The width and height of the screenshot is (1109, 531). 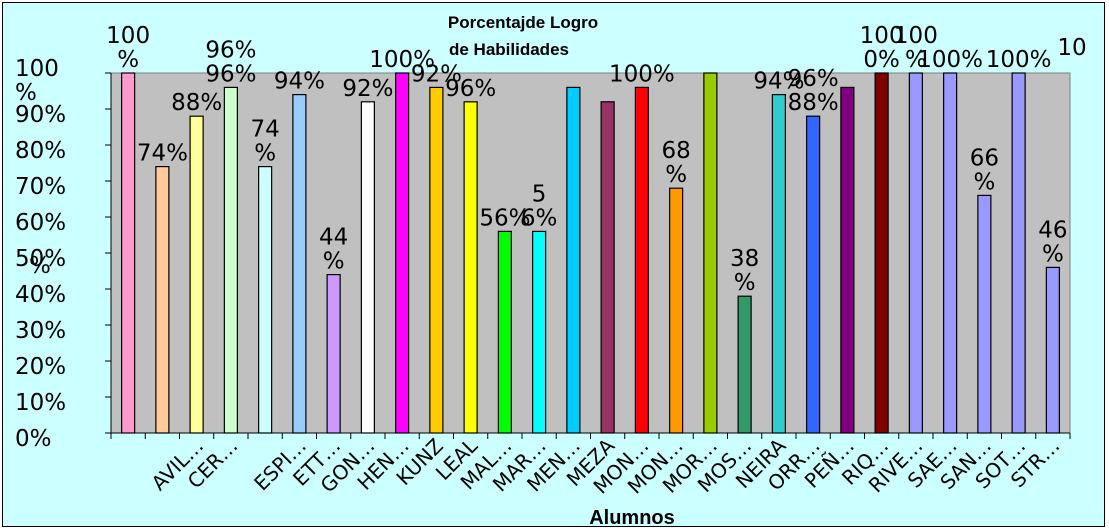 I want to click on data-label-line: 6%, so click(x=539, y=218).